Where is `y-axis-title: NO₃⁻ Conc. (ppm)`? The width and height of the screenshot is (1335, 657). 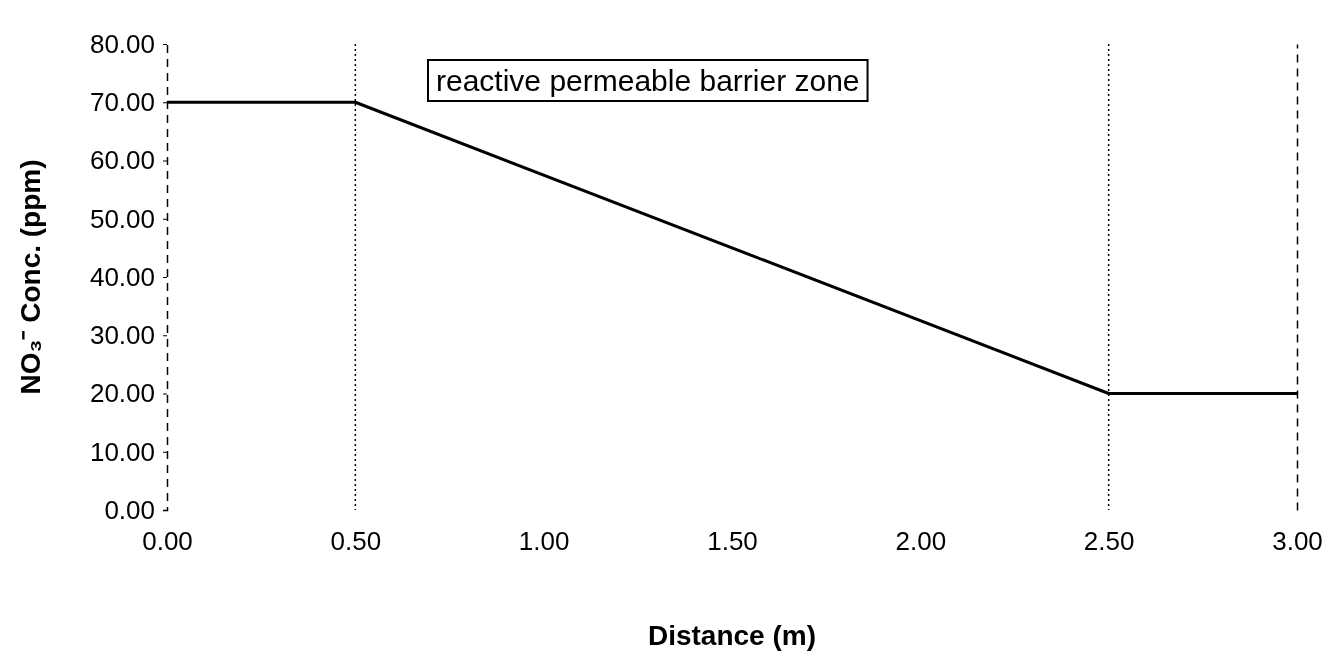 y-axis-title: NO₃⁻ Conc. (ppm) is located at coordinates (30, 277).